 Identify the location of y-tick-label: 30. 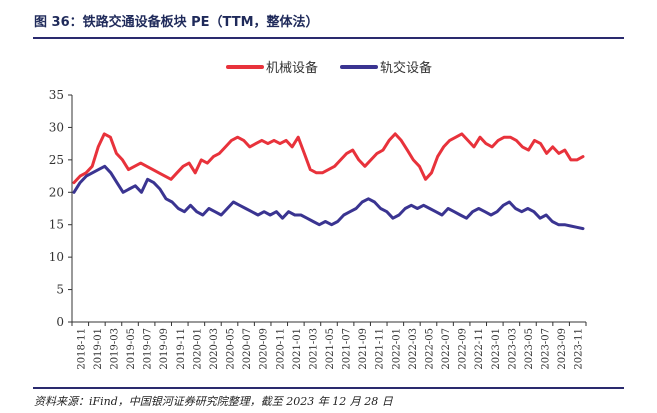
(56, 127).